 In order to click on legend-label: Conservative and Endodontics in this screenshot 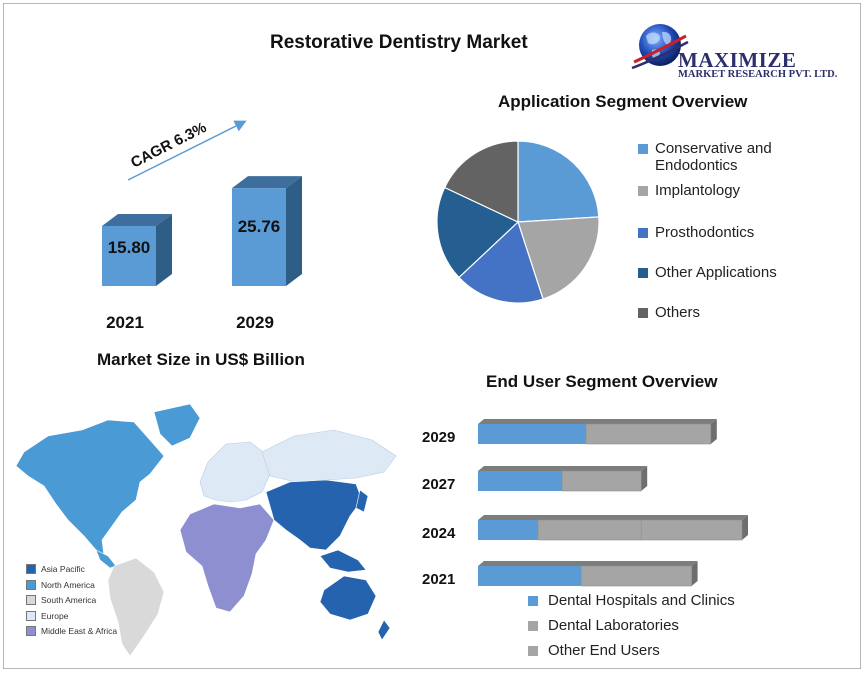, I will do `click(713, 157)`.